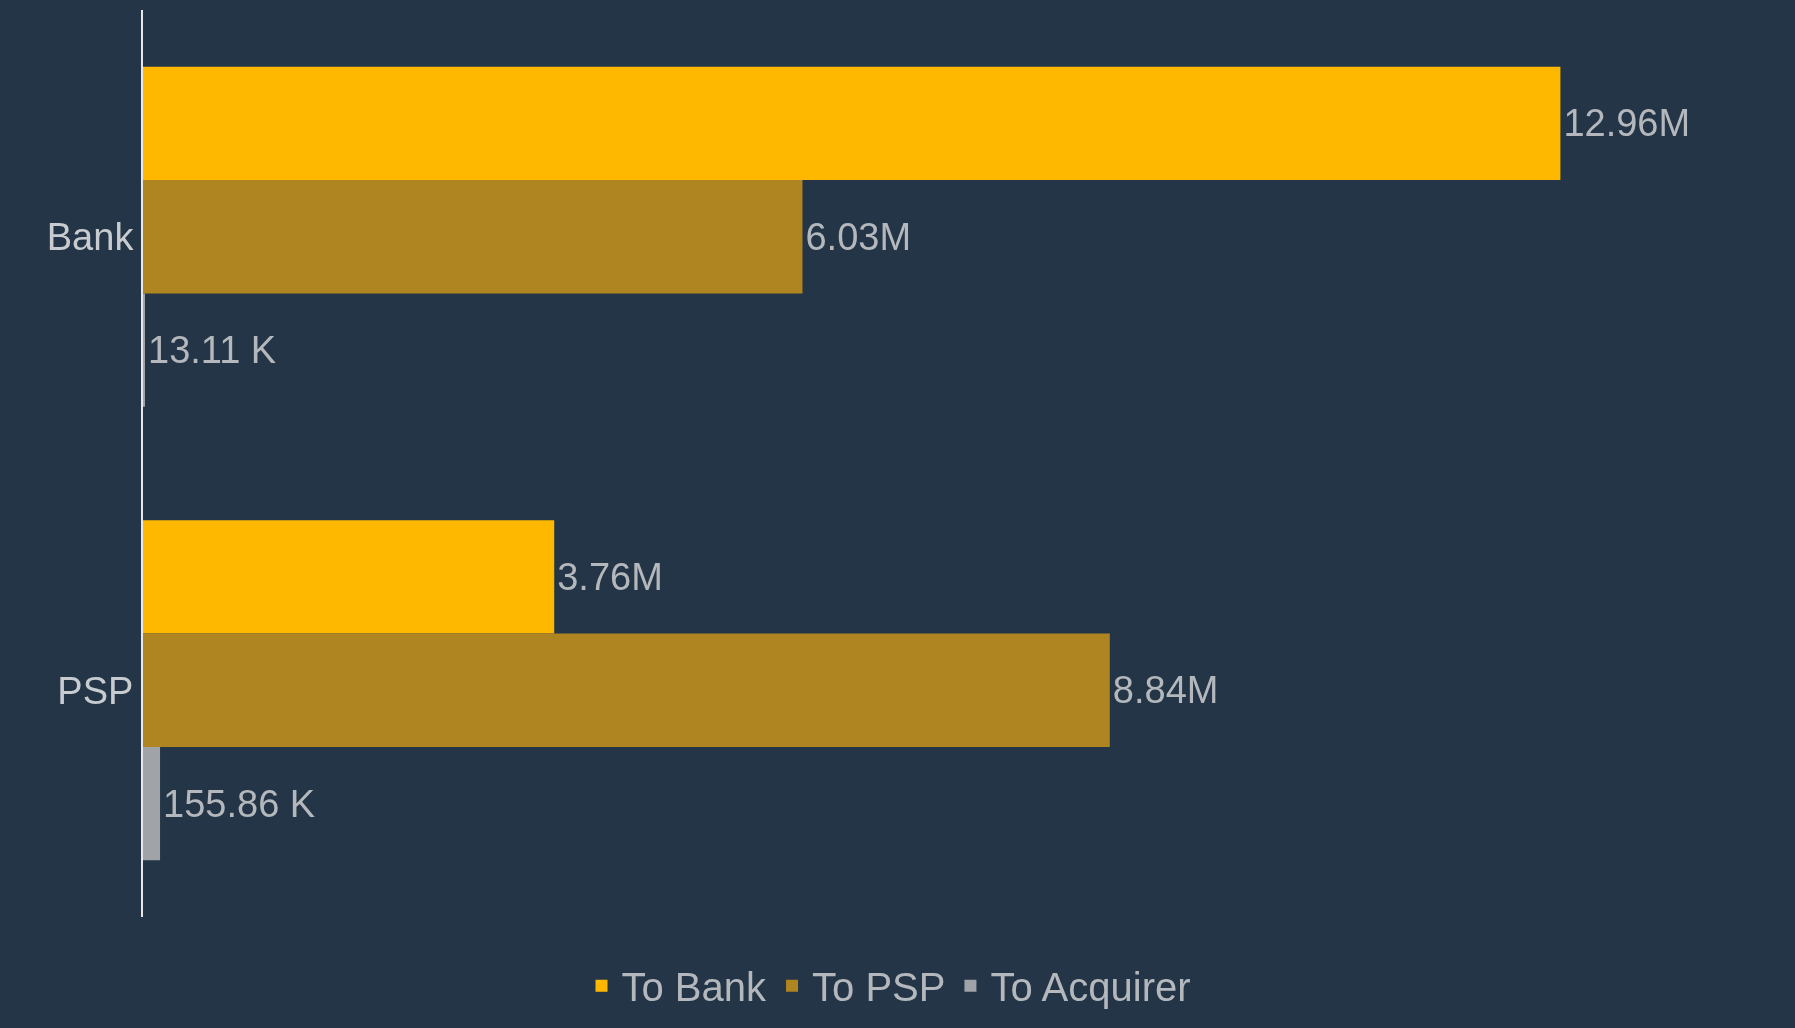  Describe the element at coordinates (1090, 987) in the screenshot. I see `legend-label: To Acquirer` at that location.